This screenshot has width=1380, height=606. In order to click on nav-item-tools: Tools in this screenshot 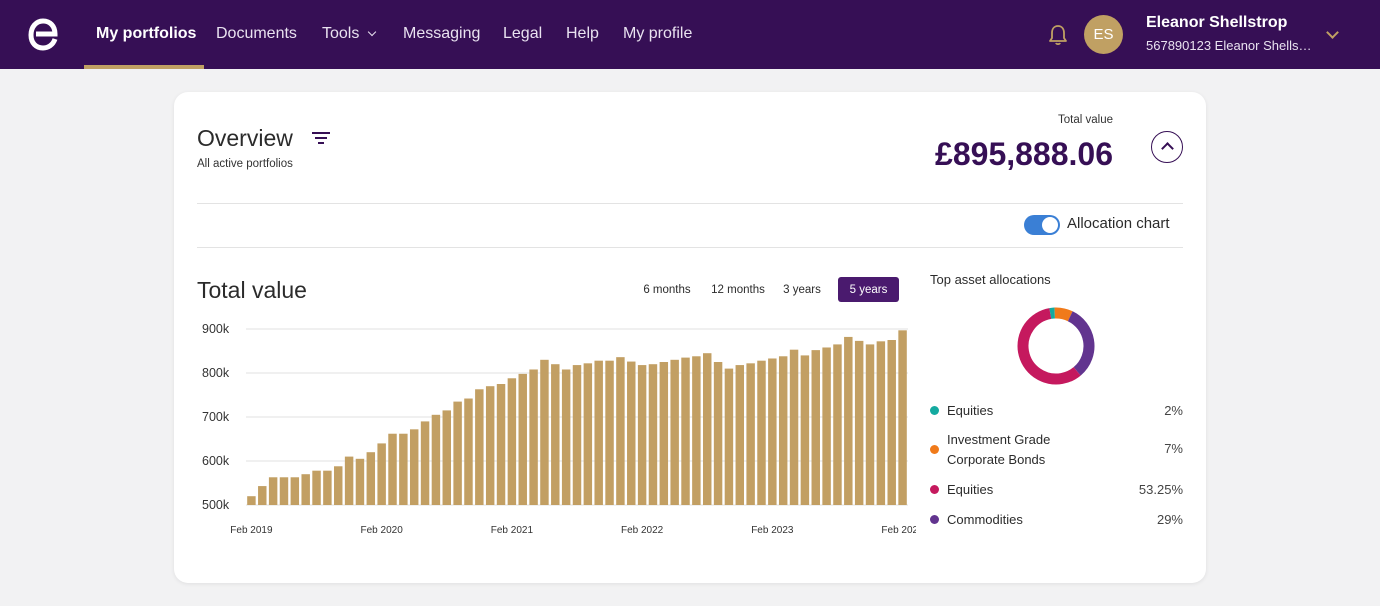, I will do `click(349, 34)`.